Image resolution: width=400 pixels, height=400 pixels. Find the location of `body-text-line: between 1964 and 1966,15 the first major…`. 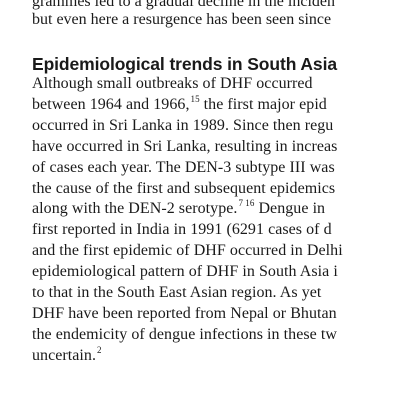

body-text-line: between 1964 and 1966,15 the first major… is located at coordinates (179, 104).